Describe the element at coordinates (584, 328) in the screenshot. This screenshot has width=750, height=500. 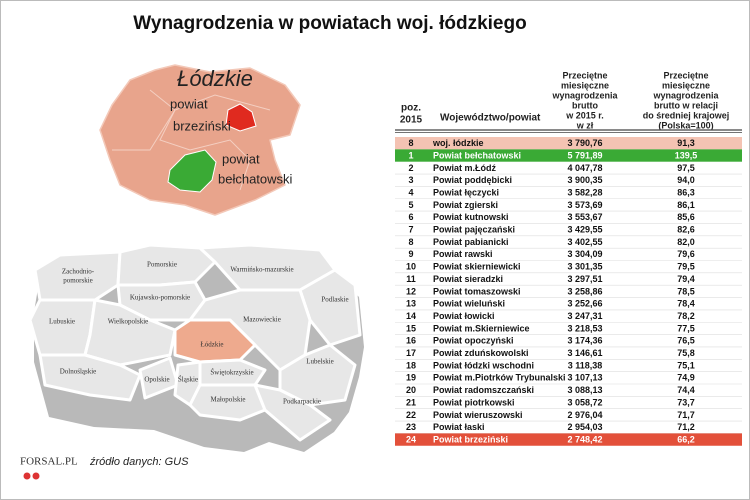
I see `table-cell: 3 218,53` at that location.